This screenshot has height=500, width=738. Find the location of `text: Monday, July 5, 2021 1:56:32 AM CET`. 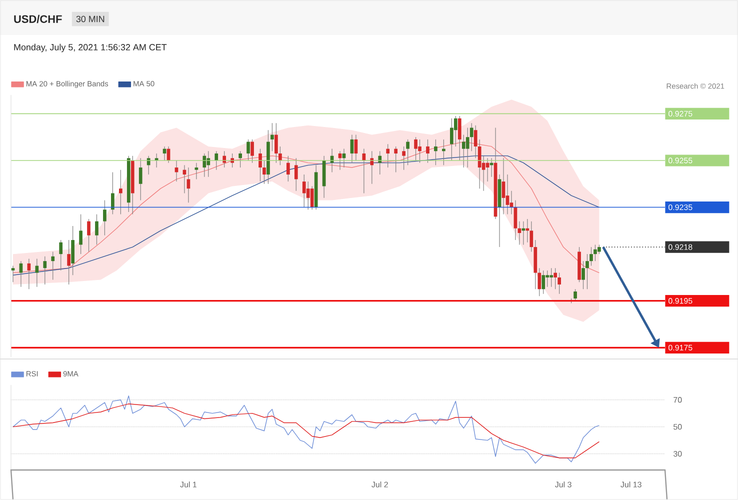

text: Monday, July 5, 2021 1:56:32 AM CET is located at coordinates (90, 48).